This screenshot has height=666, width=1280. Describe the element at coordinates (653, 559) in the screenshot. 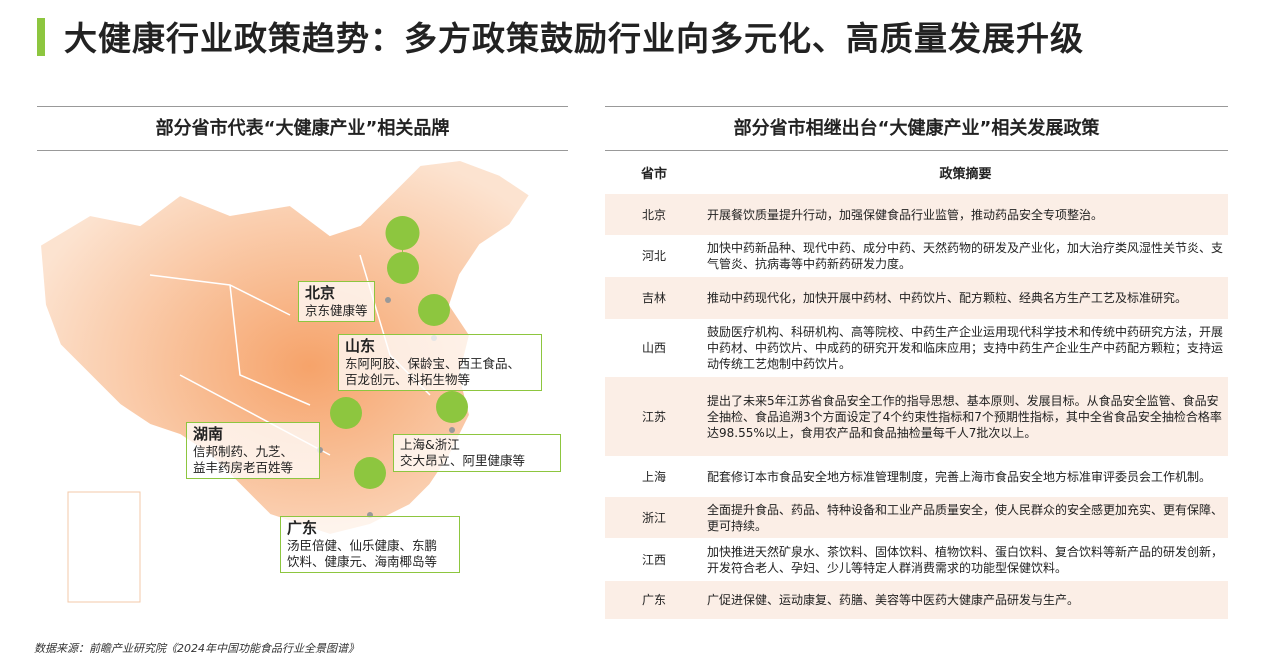

I see `province-cell: 江西` at that location.